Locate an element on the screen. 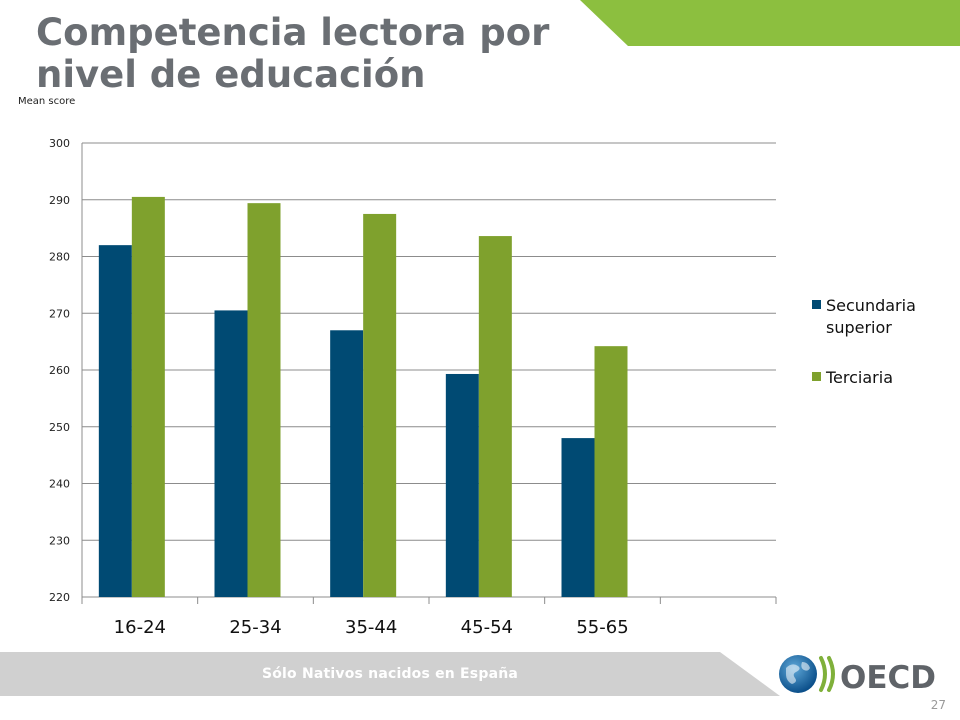 This screenshot has height=720, width=960. x-tick-label: 16-24 is located at coordinates (140, 627).